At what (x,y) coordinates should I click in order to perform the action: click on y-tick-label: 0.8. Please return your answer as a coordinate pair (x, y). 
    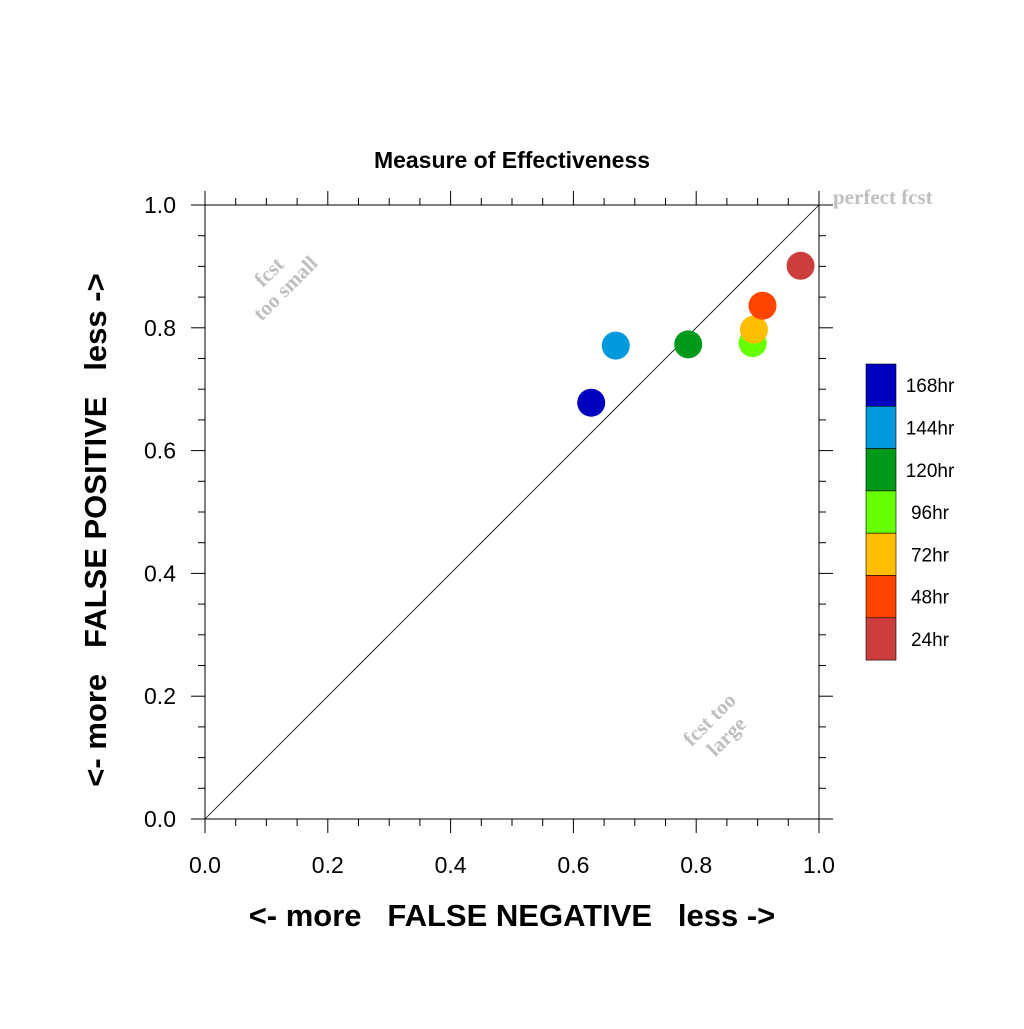
    Looking at the image, I should click on (160, 328).